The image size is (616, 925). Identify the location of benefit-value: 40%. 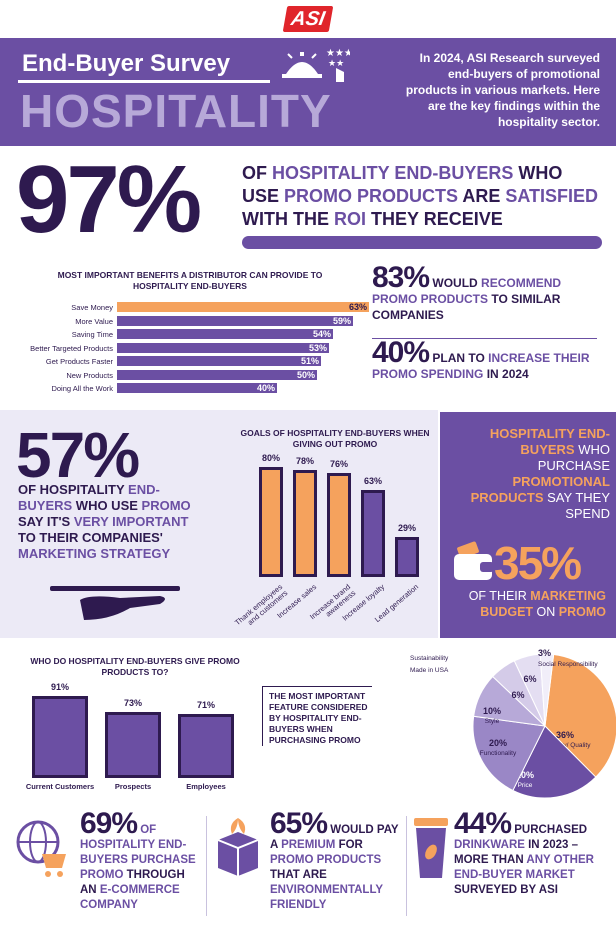
(265, 388).